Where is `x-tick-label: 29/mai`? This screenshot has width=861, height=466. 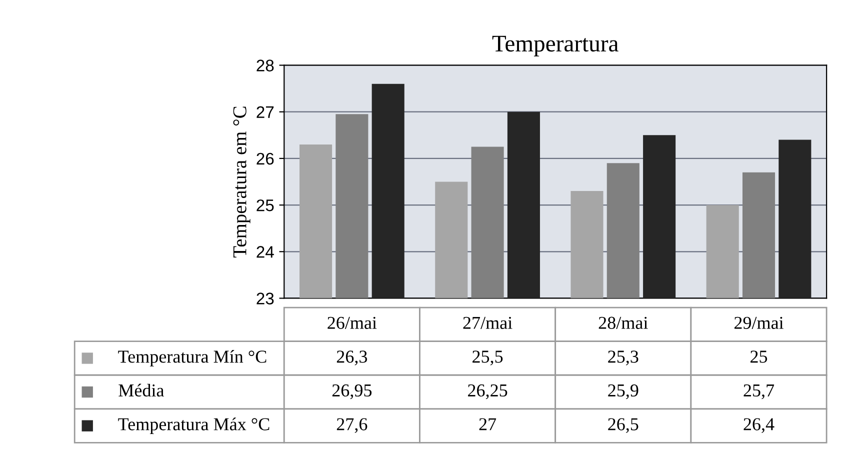 x-tick-label: 29/mai is located at coordinates (759, 322).